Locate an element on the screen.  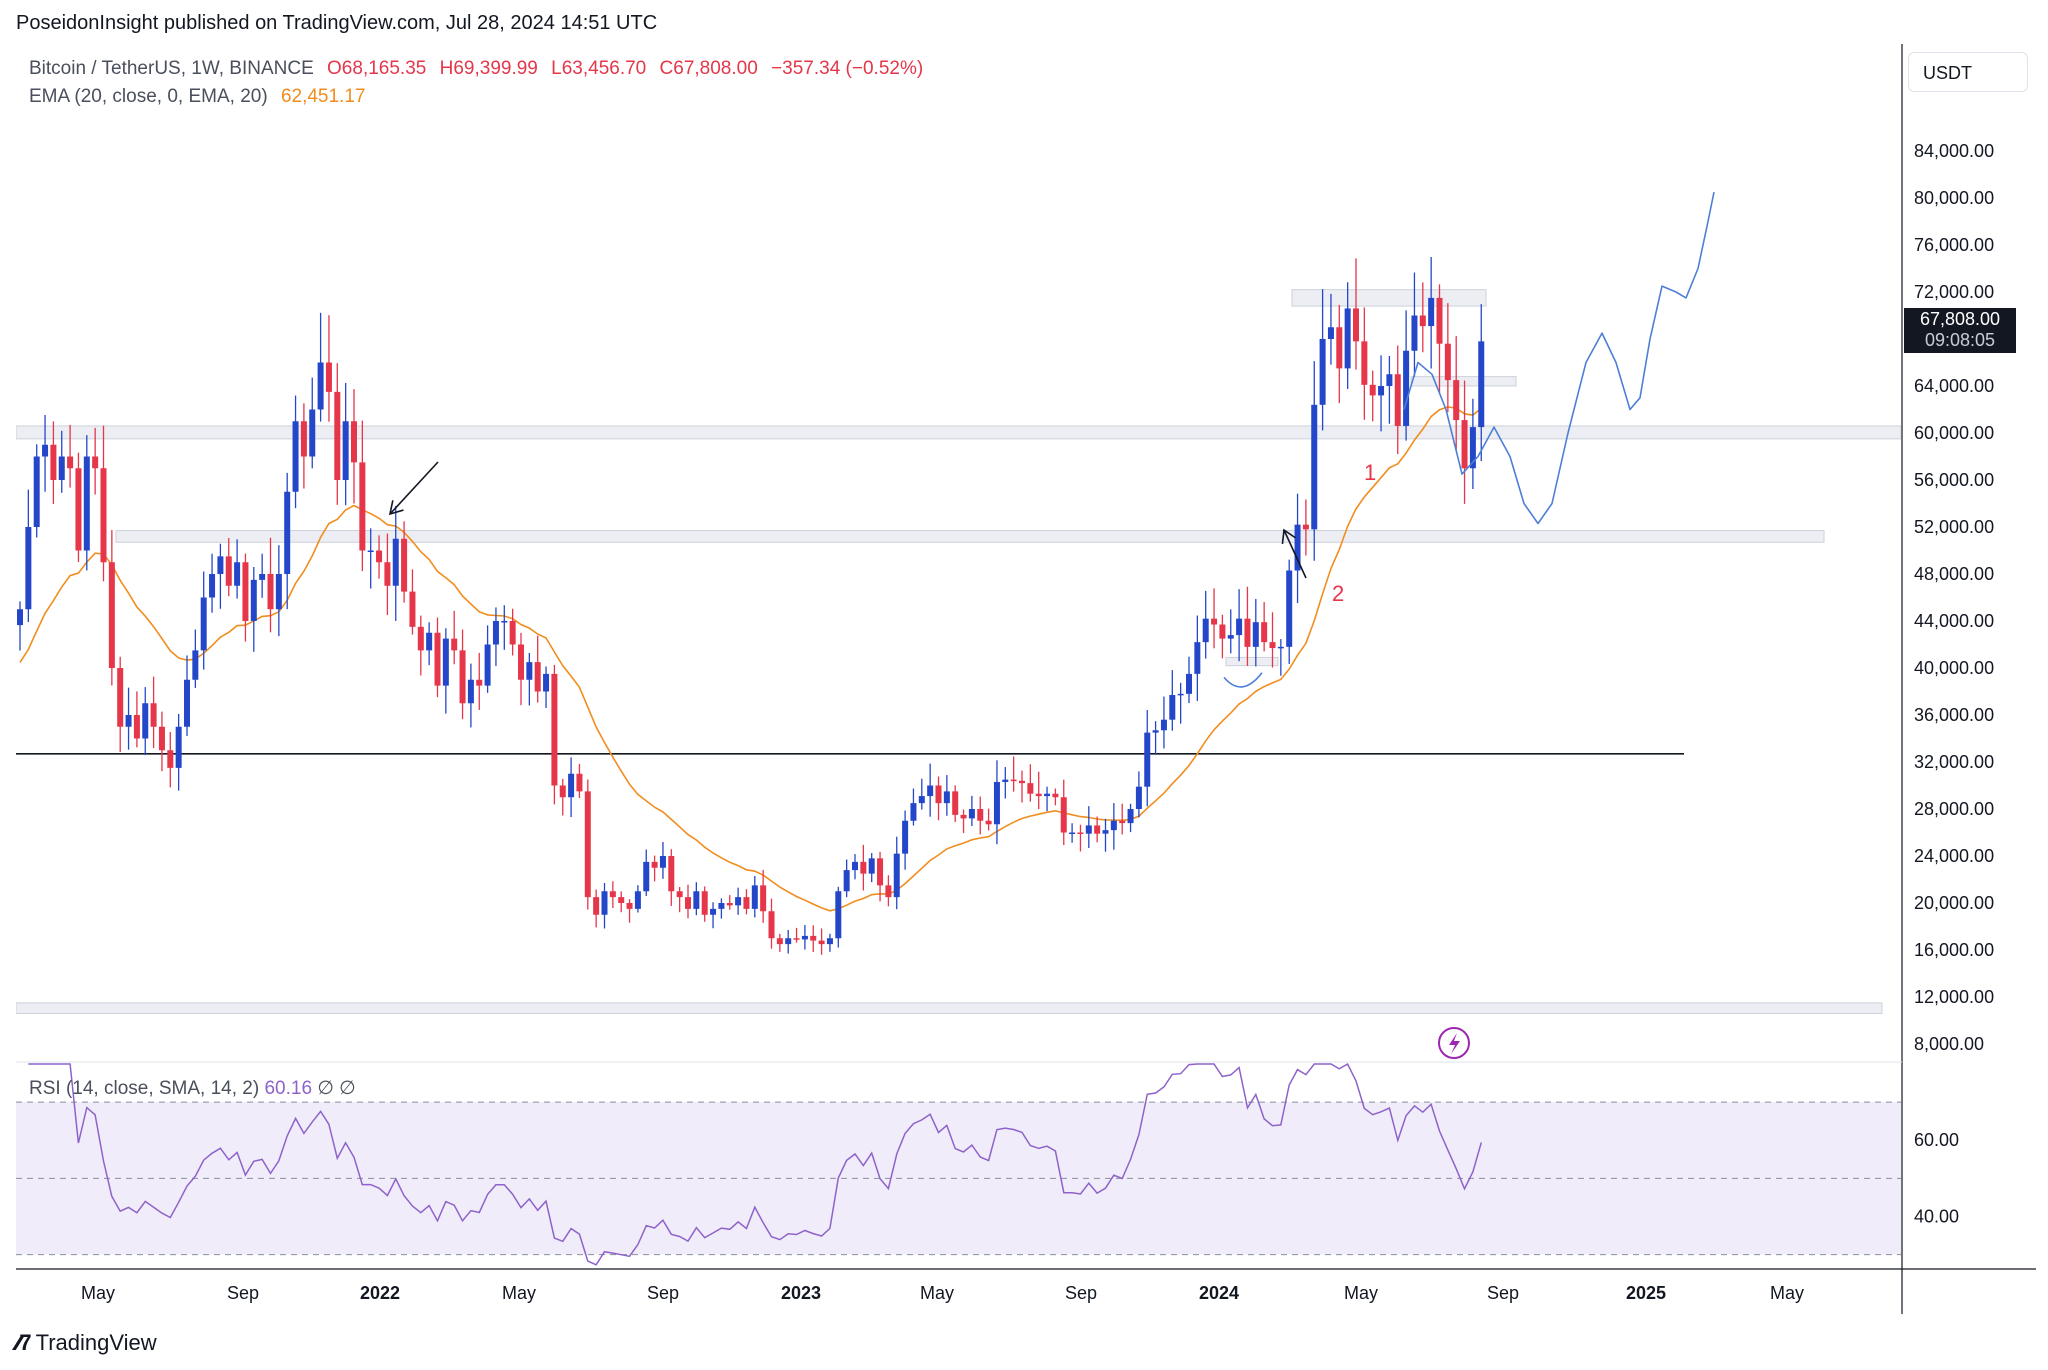
zone-51k is located at coordinates (970, 536).